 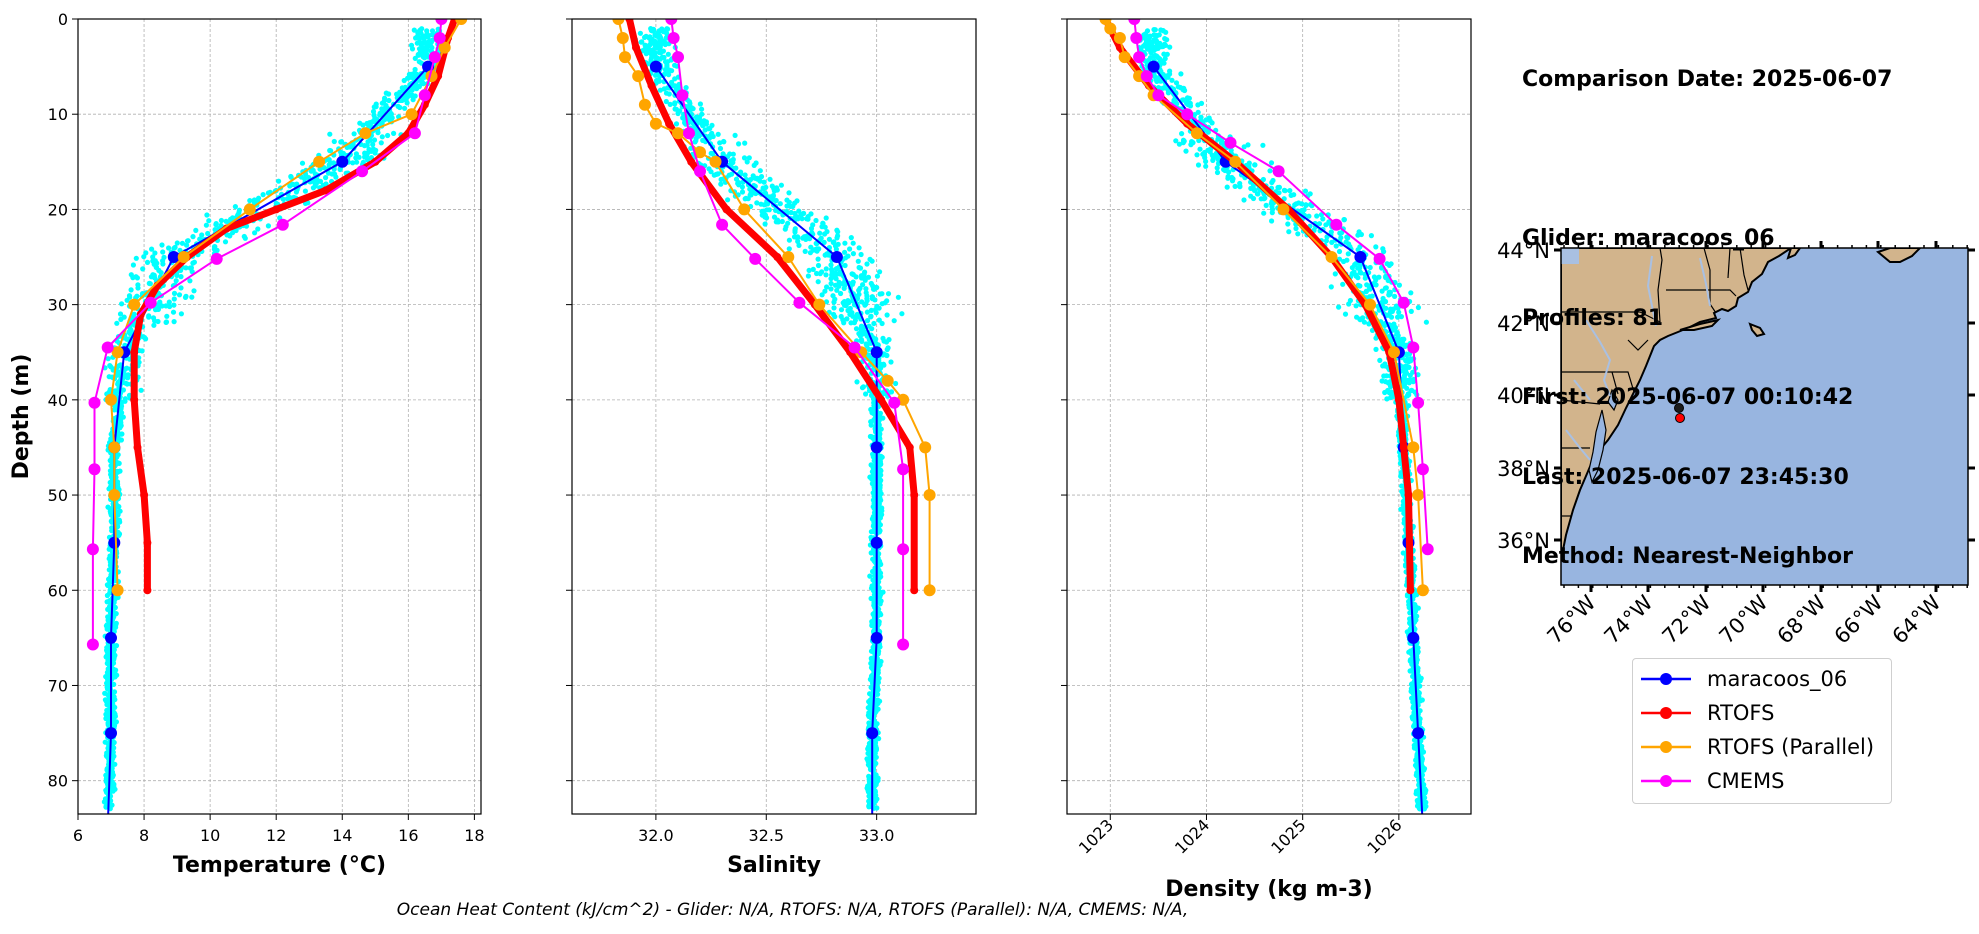 What do you see at coordinates (877, 835) in the screenshot?
I see `x-tick-label: 33.0` at bounding box center [877, 835].